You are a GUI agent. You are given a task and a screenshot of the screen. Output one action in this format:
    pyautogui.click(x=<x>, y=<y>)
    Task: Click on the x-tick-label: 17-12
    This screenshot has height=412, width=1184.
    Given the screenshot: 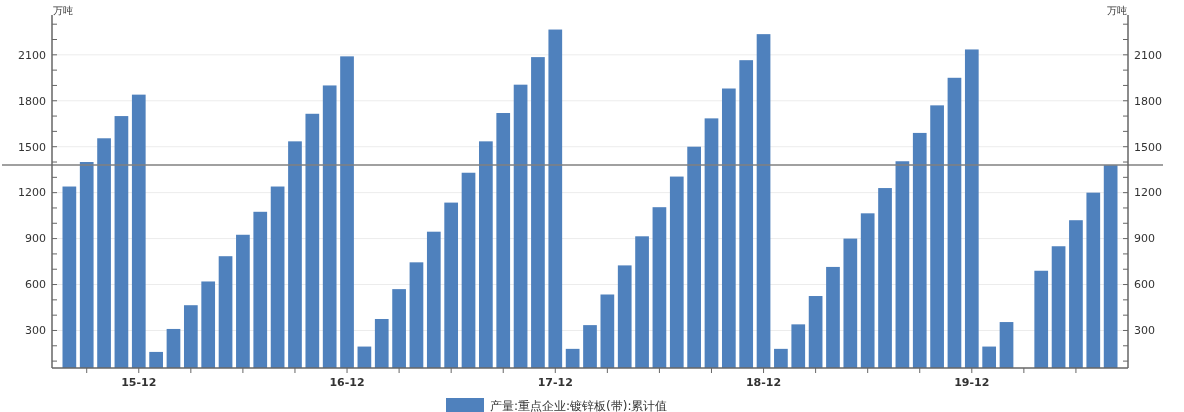 What is the action you would take?
    pyautogui.click(x=555, y=382)
    